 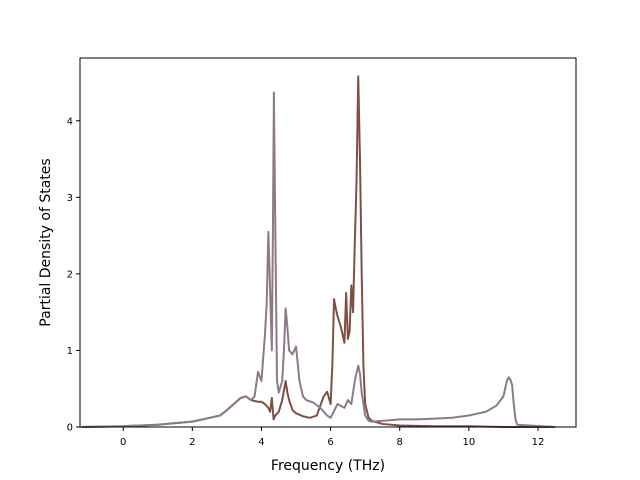 I want to click on x-tick-label: 10, so click(x=468, y=442).